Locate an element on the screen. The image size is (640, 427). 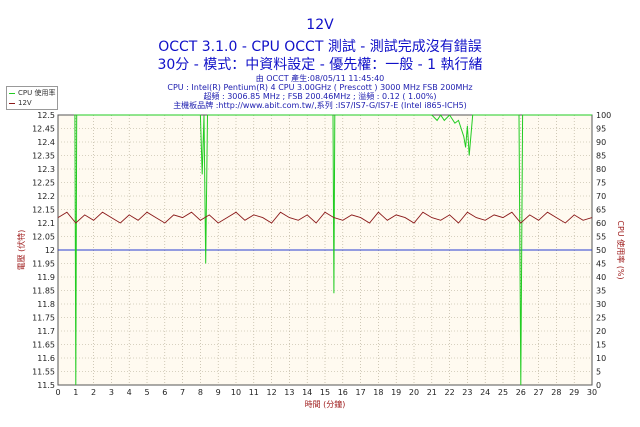
y-right-tick-label: 5 is located at coordinates (598, 372).